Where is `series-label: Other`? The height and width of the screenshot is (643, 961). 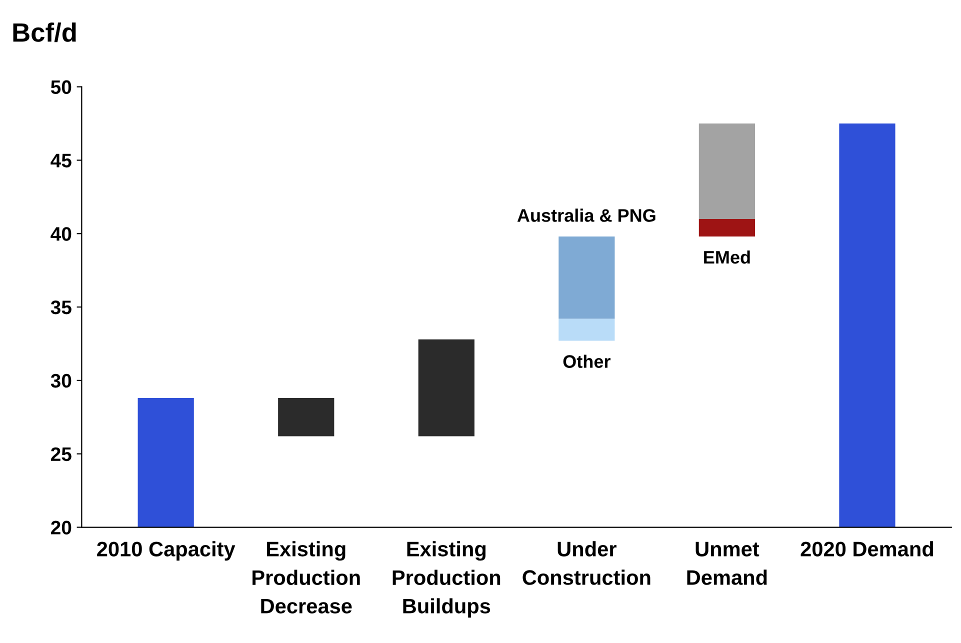
series-label: Other is located at coordinates (586, 361).